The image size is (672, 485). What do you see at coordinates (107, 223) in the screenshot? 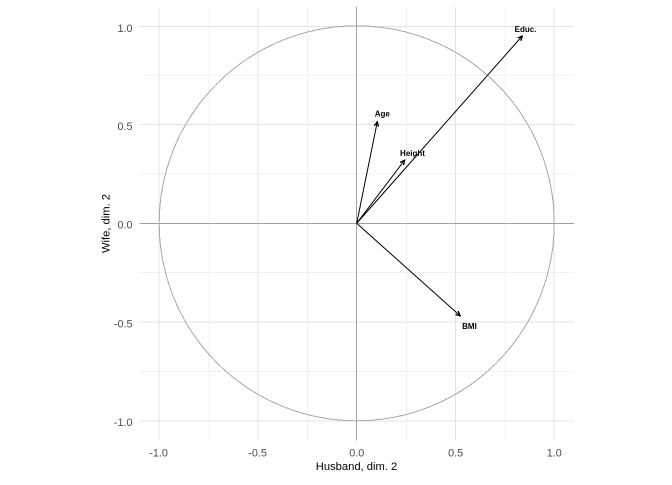
I see `svg-text: Wife, dim. 2` at bounding box center [107, 223].